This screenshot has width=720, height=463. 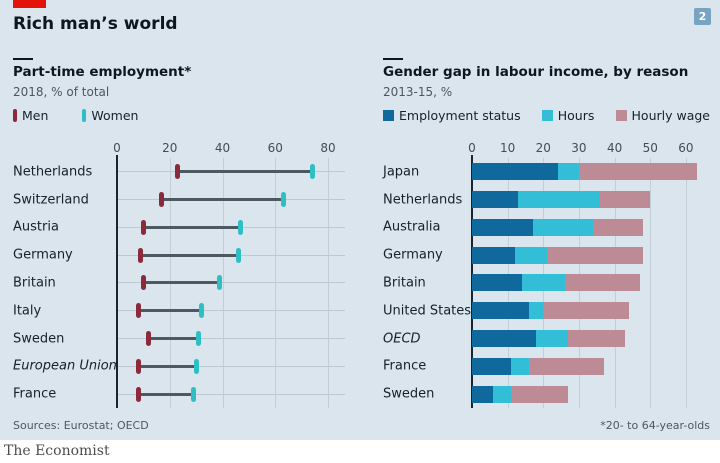 What do you see at coordinates (621, 115) in the screenshot?
I see `legend-swatch-icon` at bounding box center [621, 115].